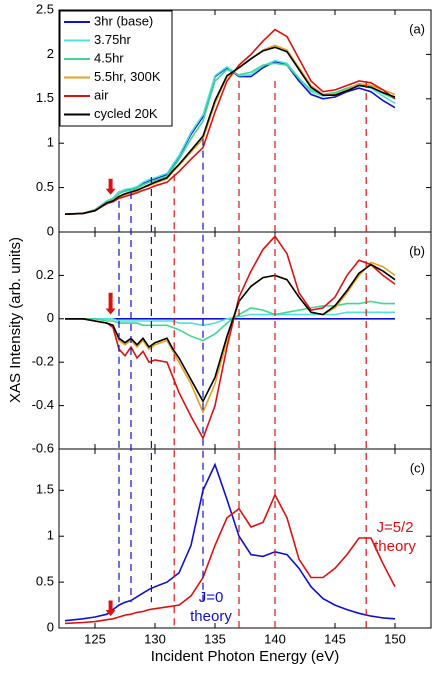 The width and height of the screenshot is (436, 675). I want to click on panel-label: (c), so click(417, 467).